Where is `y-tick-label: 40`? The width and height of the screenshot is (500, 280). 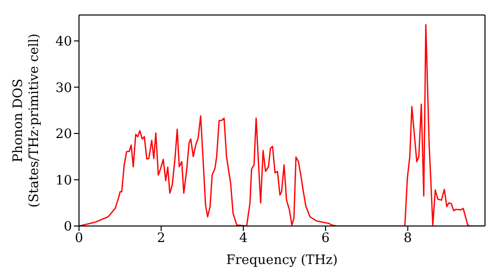 y-tick-label: 40 is located at coordinates (63, 42).